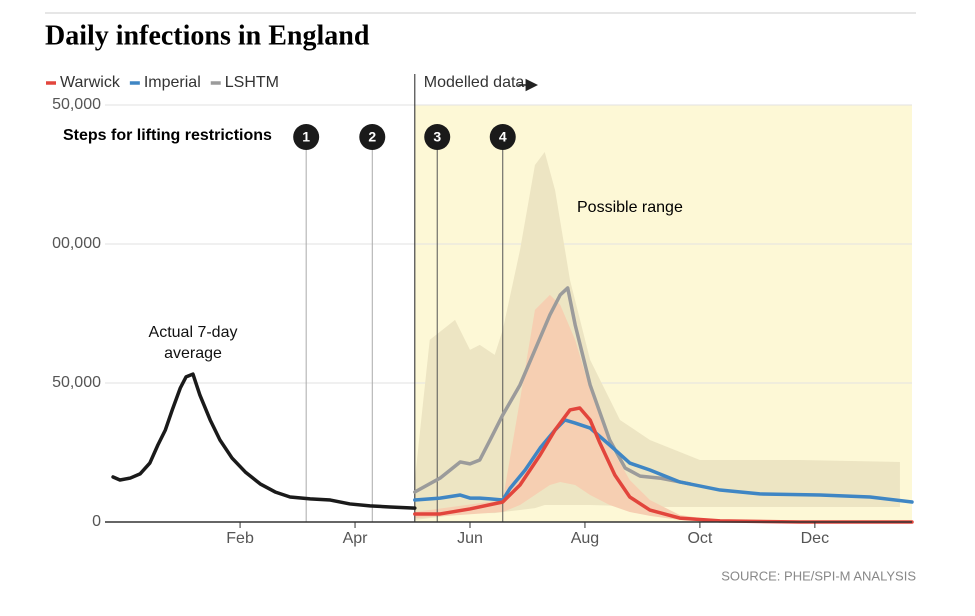  What do you see at coordinates (356, 538) in the screenshot?
I see `x-tick-label: Apr` at bounding box center [356, 538].